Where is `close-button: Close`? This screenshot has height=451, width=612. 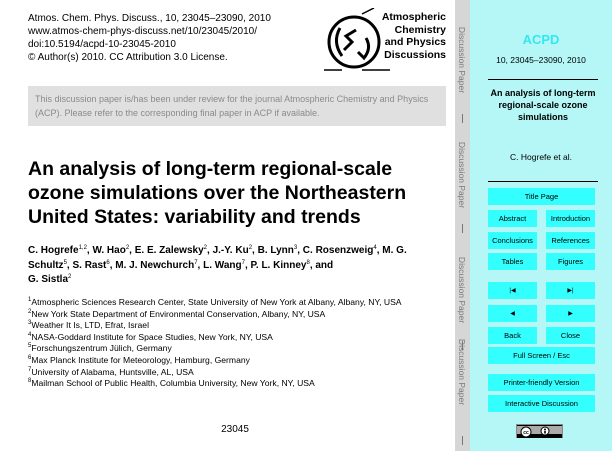 close-button: Close is located at coordinates (570, 335).